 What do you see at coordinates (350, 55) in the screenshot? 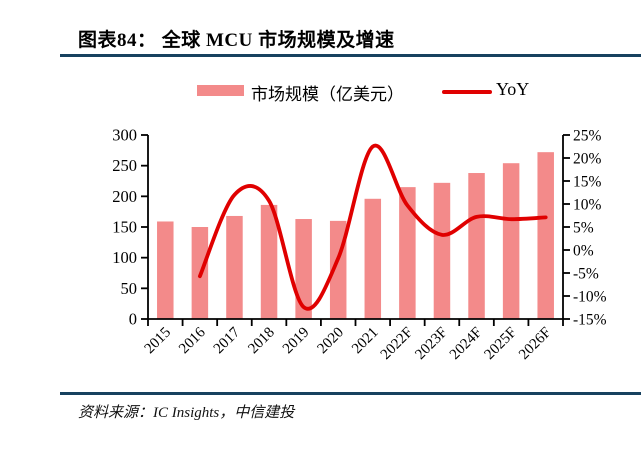
I see `title-rule` at bounding box center [350, 55].